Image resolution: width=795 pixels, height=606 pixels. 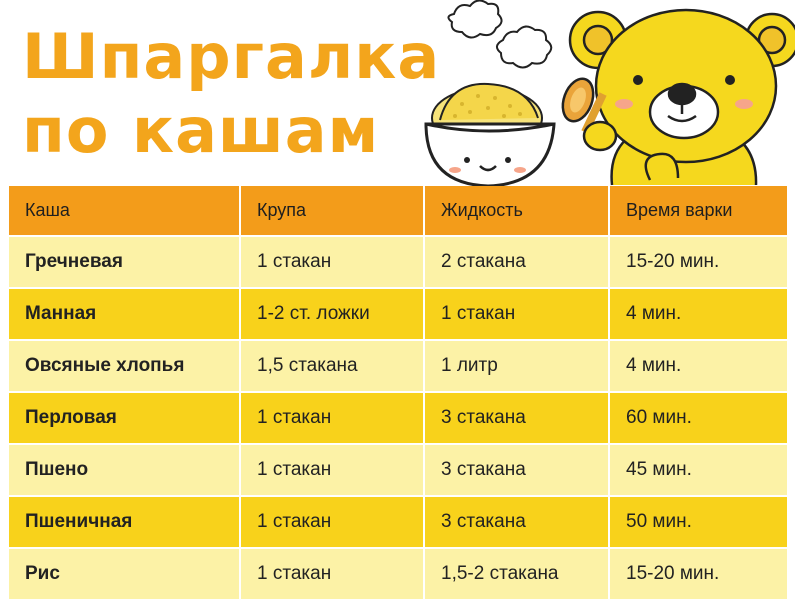 What do you see at coordinates (125, 314) in the screenshot?
I see `porridge-name: Манная` at bounding box center [125, 314].